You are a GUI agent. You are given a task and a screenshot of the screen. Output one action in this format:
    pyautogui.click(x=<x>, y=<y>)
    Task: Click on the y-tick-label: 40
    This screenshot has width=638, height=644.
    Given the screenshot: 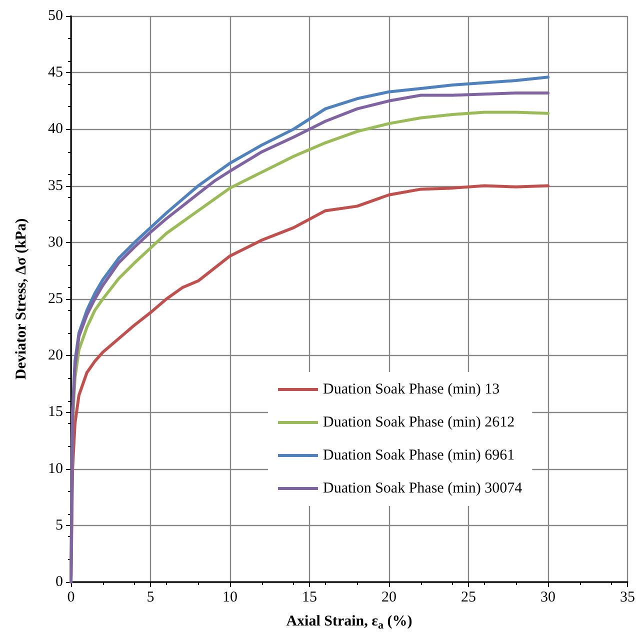 What is the action you would take?
    pyautogui.click(x=55, y=129)
    